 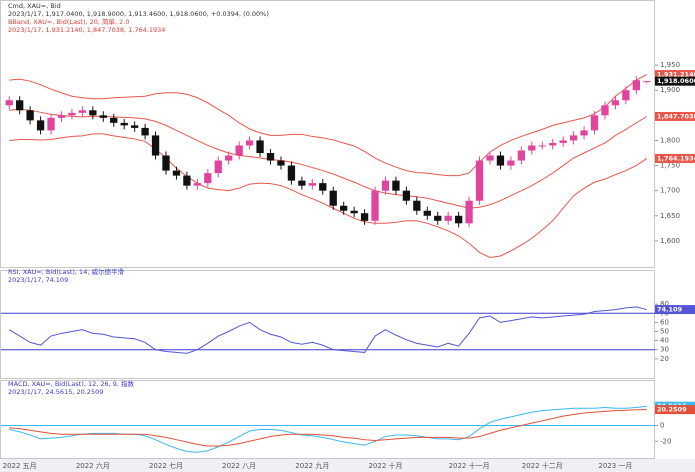 What do you see at coordinates (664, 350) in the screenshot?
I see `y-tick-label: 30` at bounding box center [664, 350].